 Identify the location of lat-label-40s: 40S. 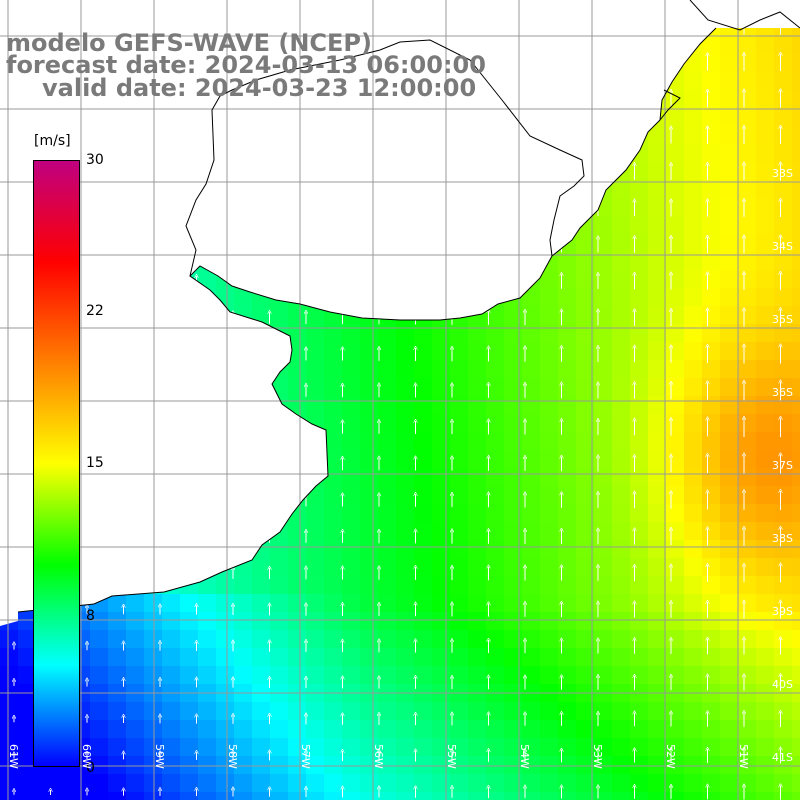
(782, 684).